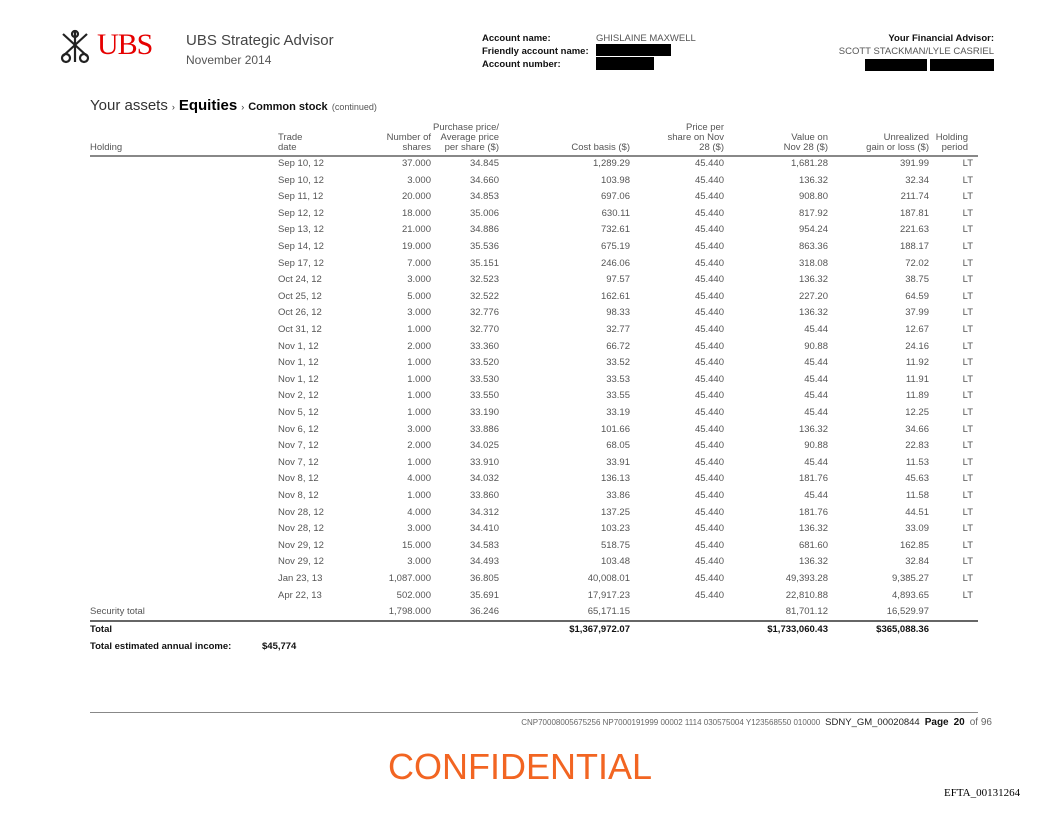 This screenshot has width=1056, height=816. What do you see at coordinates (409, 611) in the screenshot?
I see `security-total-shares: 1,798.000` at bounding box center [409, 611].